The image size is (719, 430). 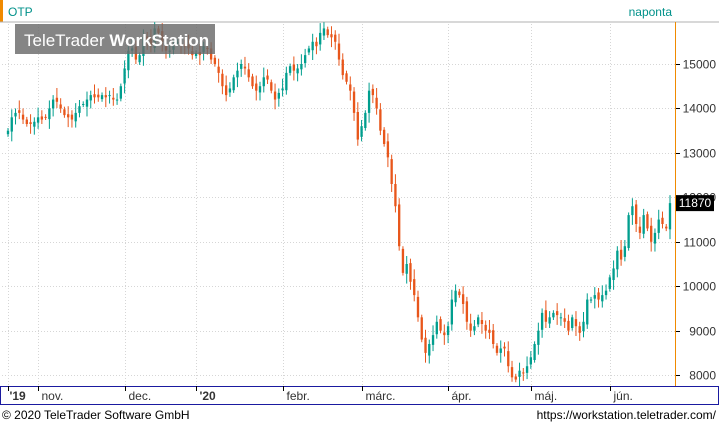 What do you see at coordinates (20, 12) in the screenshot?
I see `symbol-label: OTP` at bounding box center [20, 12].